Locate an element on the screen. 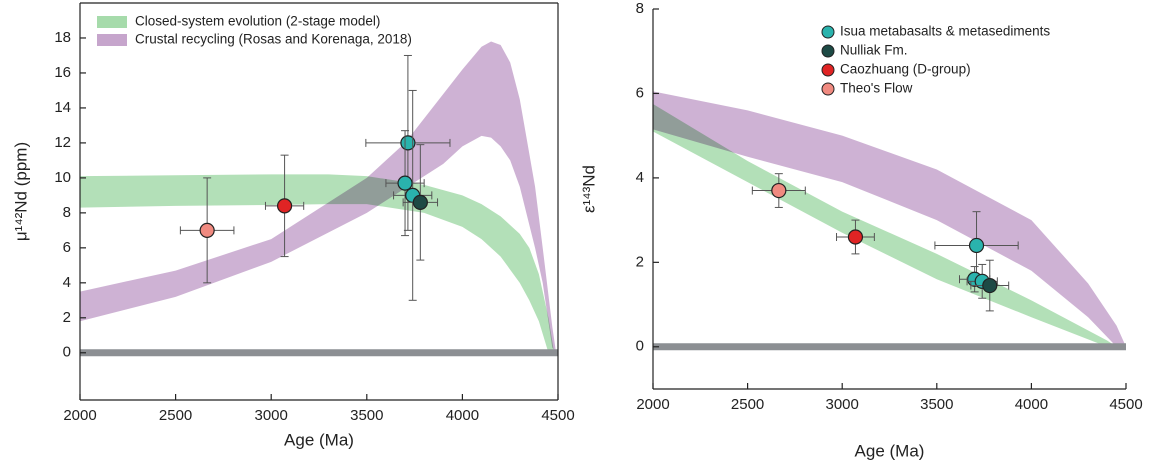 The image size is (1153, 466). legend-label: Isua metabasalts & metasediments is located at coordinates (945, 31).